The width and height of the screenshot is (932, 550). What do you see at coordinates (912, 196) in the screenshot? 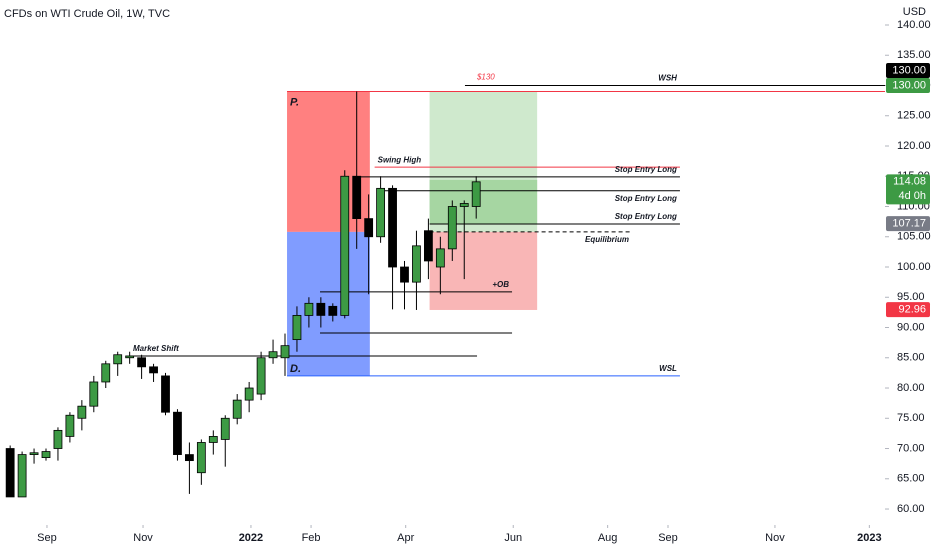
I see `price-tag-countdown: 4d 0h` at bounding box center [912, 196].